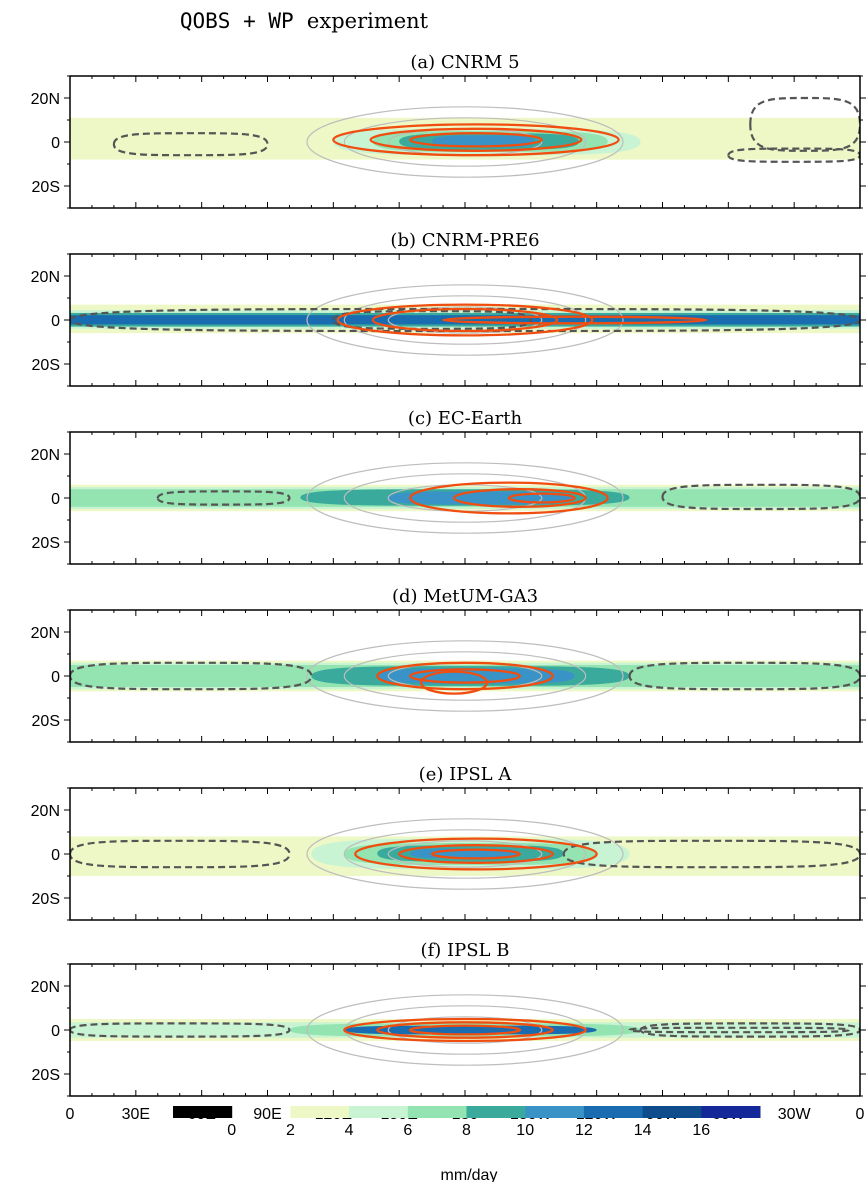 This screenshot has width=867, height=1182. What do you see at coordinates (525, 1130) in the screenshot?
I see `colorbar-tick-label: 10` at bounding box center [525, 1130].